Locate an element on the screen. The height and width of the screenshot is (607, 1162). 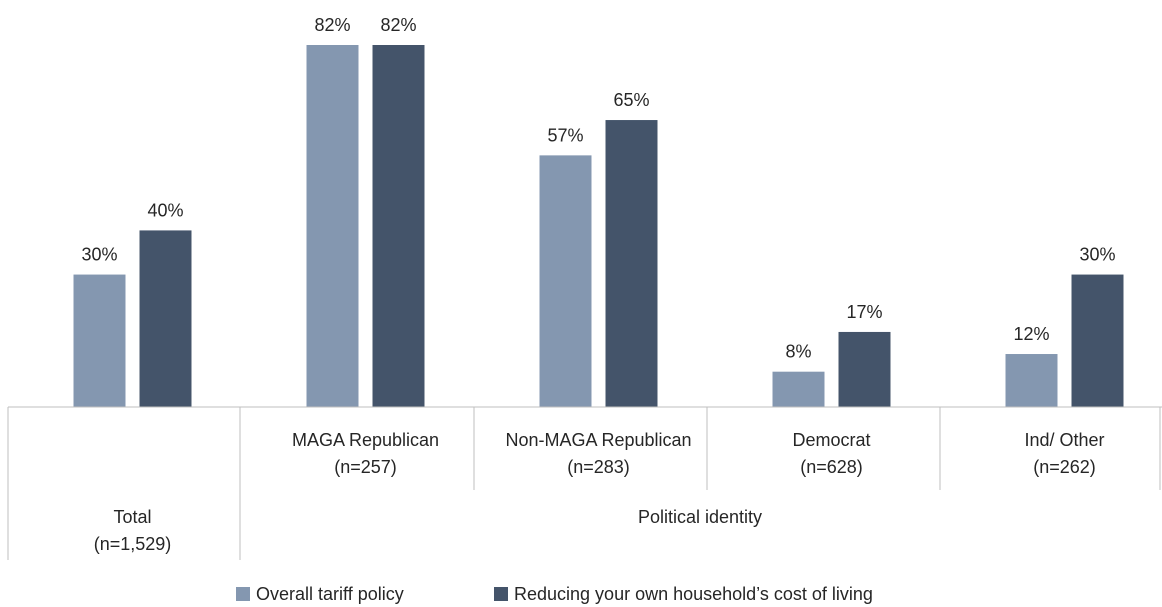
data-label: 17% is located at coordinates (864, 312).